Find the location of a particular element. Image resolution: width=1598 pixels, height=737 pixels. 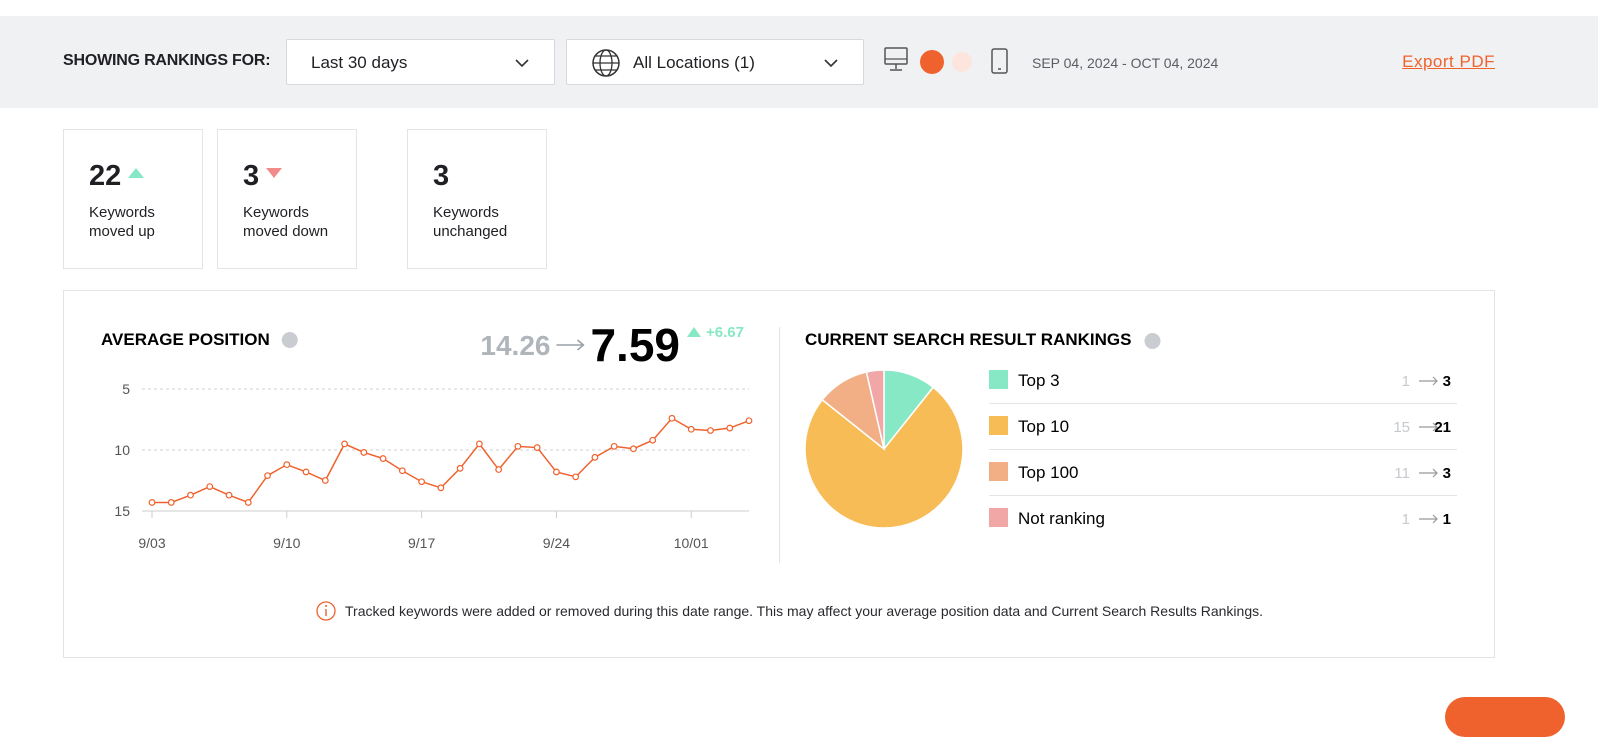

location-value: All Locations (1) is located at coordinates (694, 62).